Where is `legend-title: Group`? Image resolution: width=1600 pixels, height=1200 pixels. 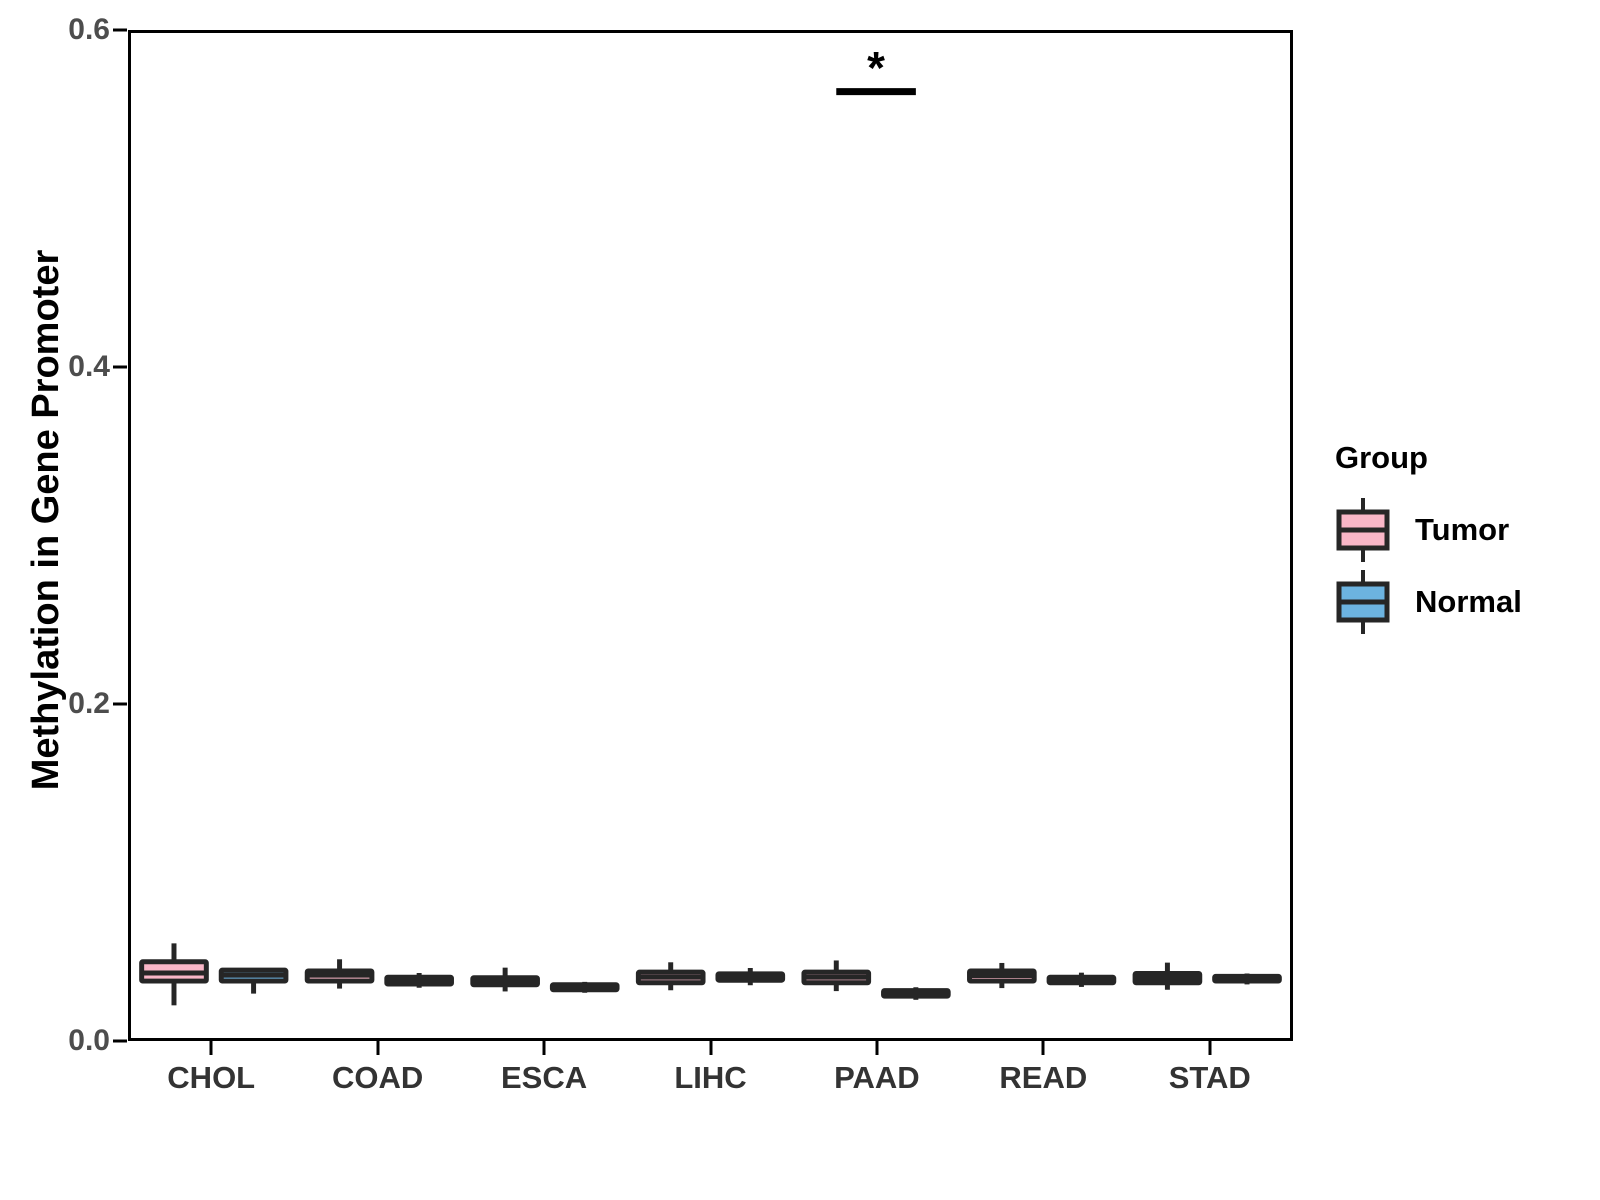 legend-title: Group is located at coordinates (1381, 457).